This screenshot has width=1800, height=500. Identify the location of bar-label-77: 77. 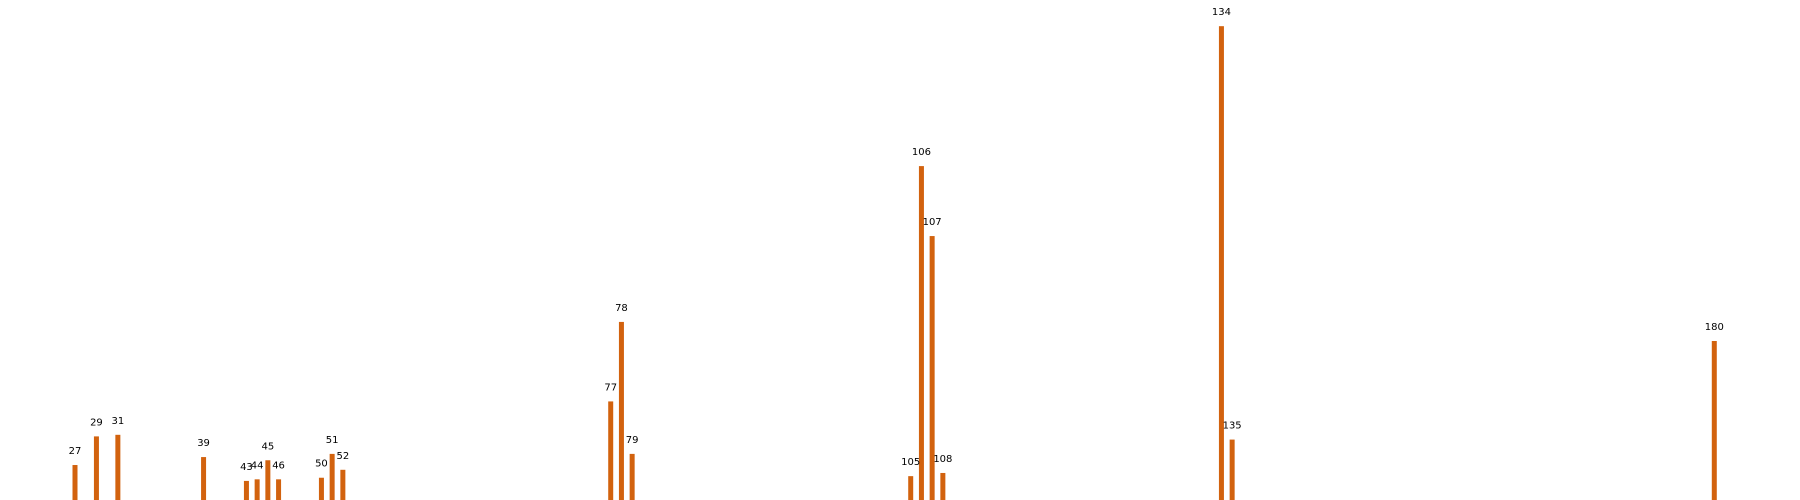
(610, 387).